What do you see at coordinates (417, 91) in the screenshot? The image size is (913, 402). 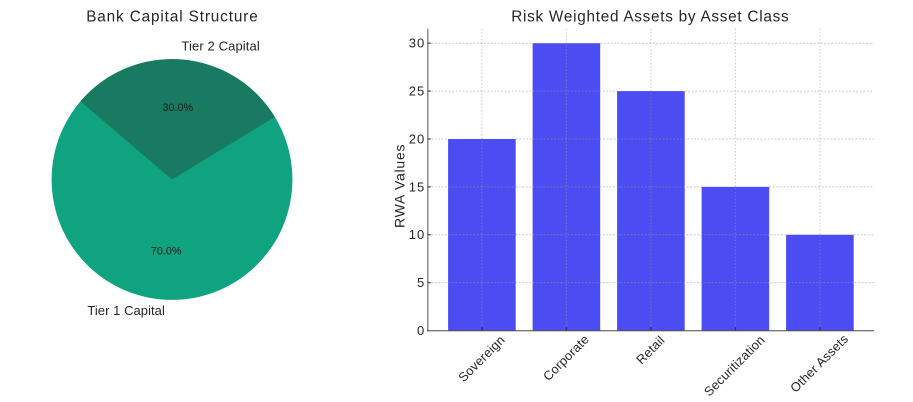 I see `svg-text: 25` at bounding box center [417, 91].